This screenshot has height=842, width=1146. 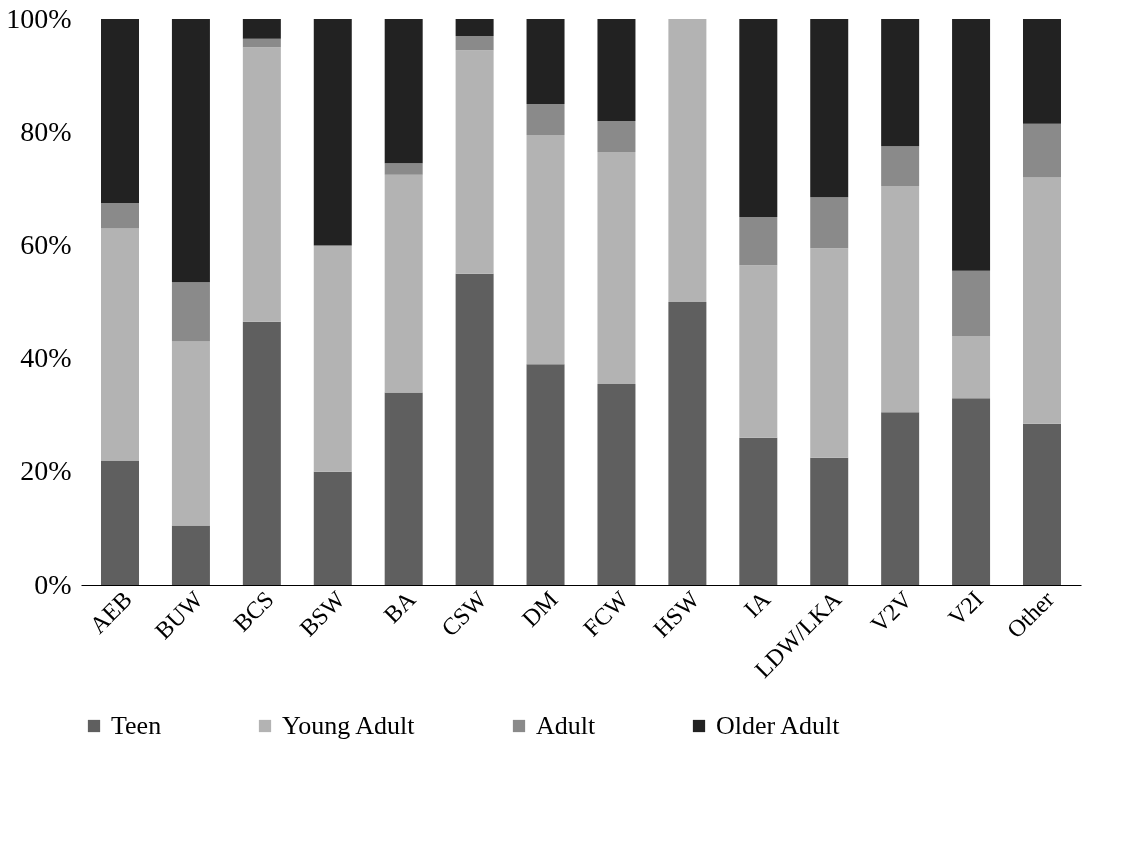 I want to click on x-tick-label: BA, so click(x=400, y=607).